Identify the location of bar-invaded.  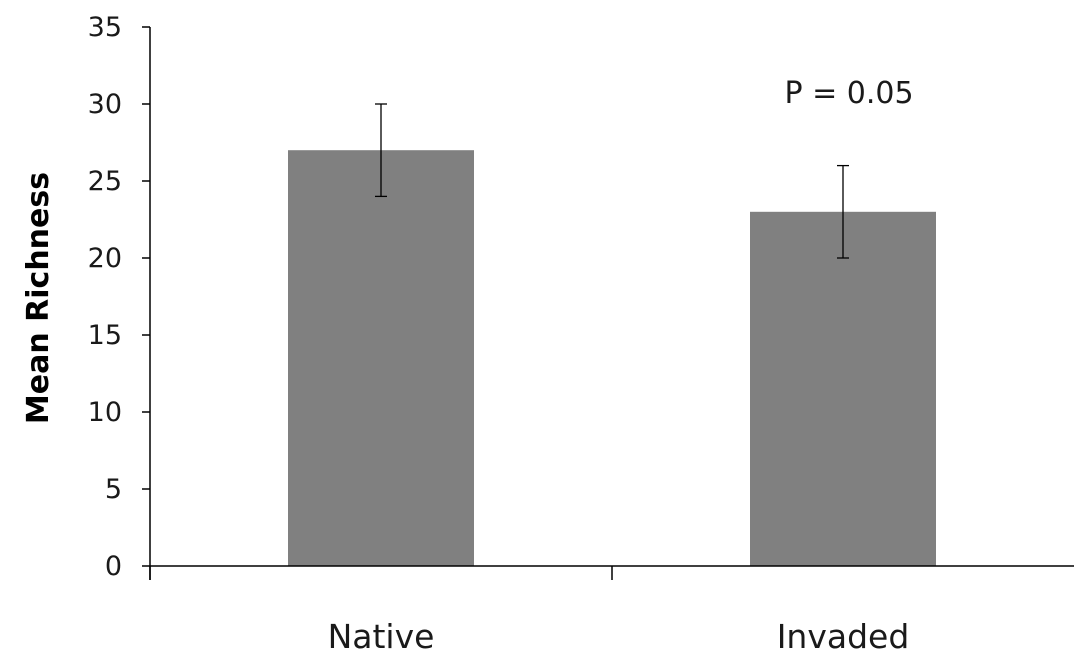
(843, 389).